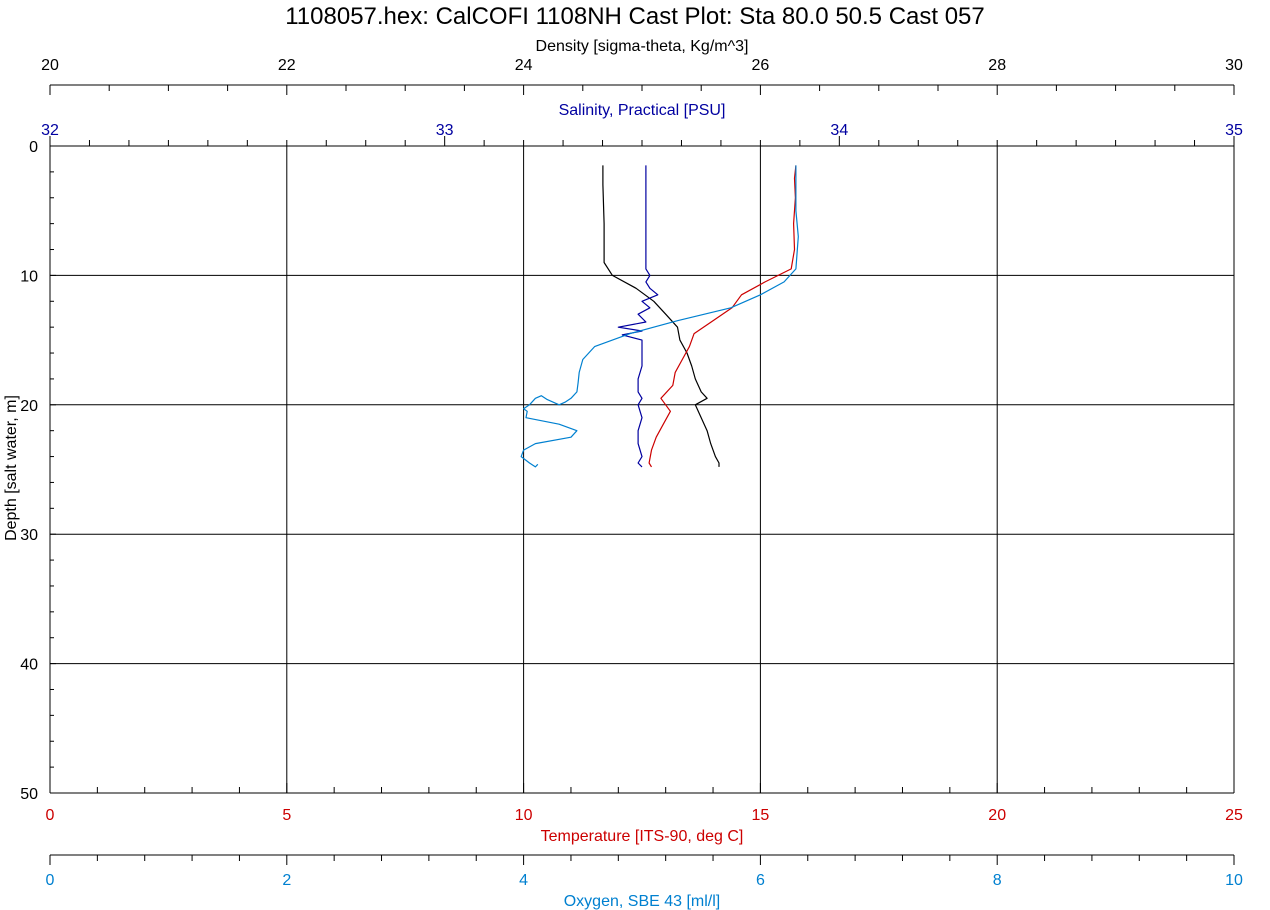 The height and width of the screenshot is (910, 1270). I want to click on salinity-axis-label: Salinity, Practical [PSU], so click(642, 110).